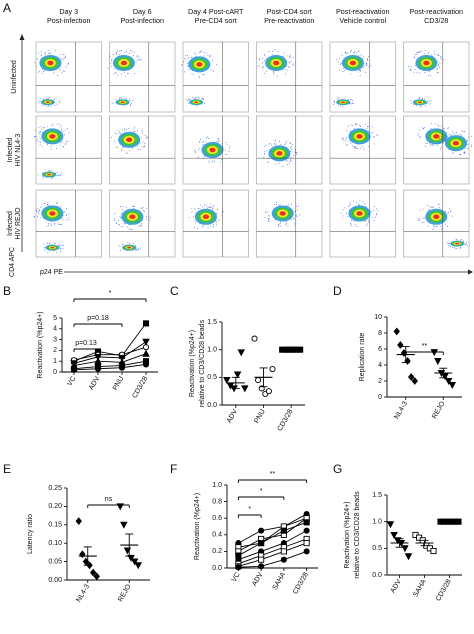 This screenshot has width=474, height=634. What do you see at coordinates (470, 272) in the screenshot?
I see `arrow-head` at bounding box center [470, 272].